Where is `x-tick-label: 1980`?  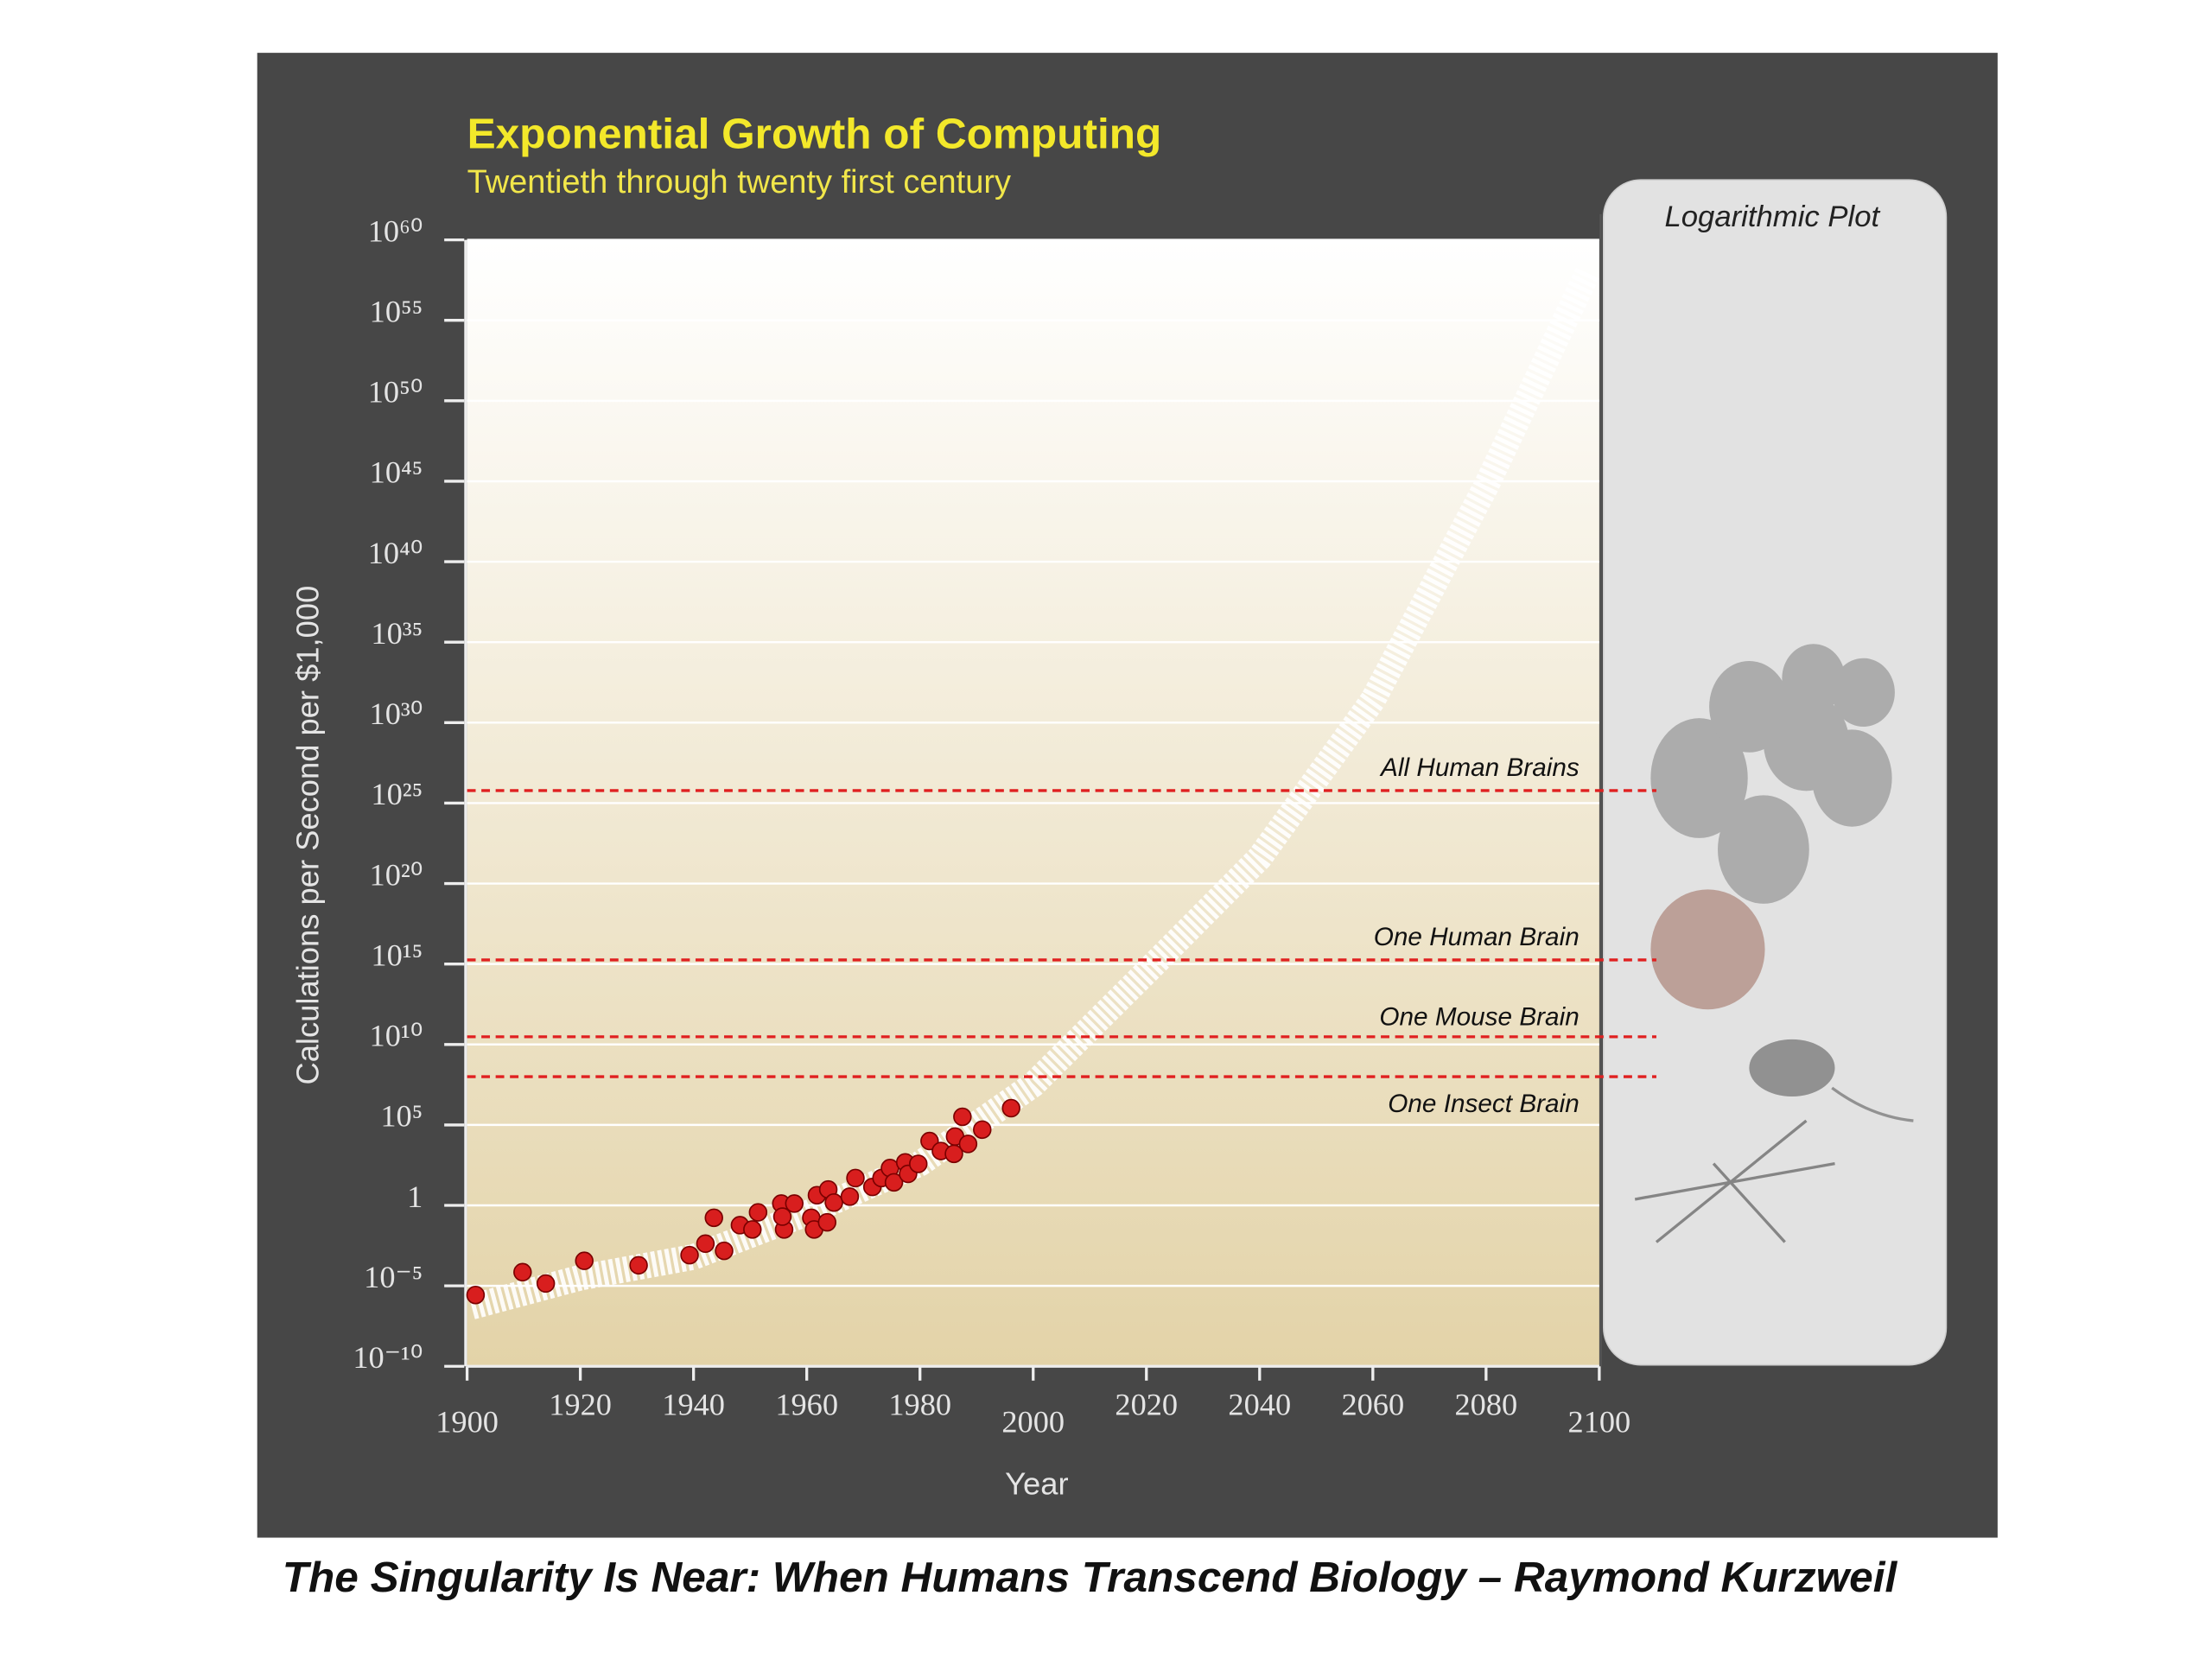 x-tick-label: 1980 is located at coordinates (919, 1405).